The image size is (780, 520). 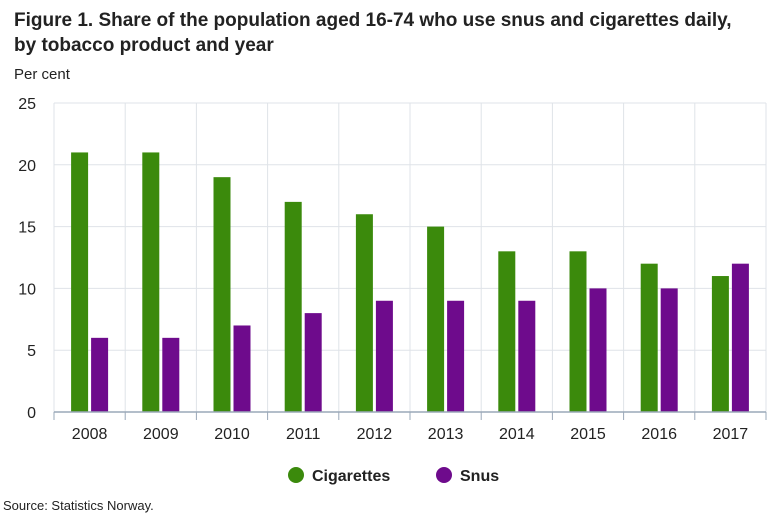 What do you see at coordinates (588, 434) in the screenshot?
I see `x-tick-label: 2015` at bounding box center [588, 434].